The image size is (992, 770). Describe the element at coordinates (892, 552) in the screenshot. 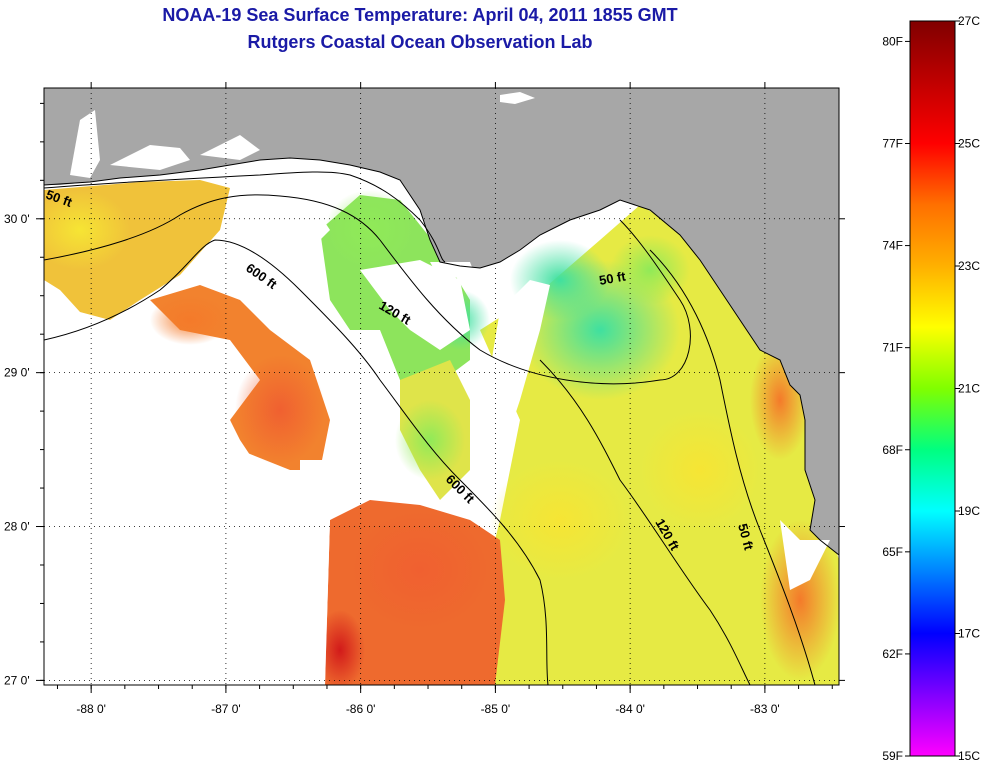

I see `fahrenheit-label: 65F` at that location.